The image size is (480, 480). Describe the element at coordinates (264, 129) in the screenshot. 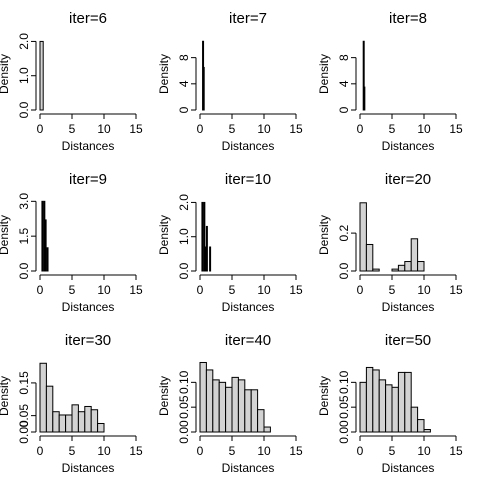

I see `chart-1-x-tick-2: 10` at that location.